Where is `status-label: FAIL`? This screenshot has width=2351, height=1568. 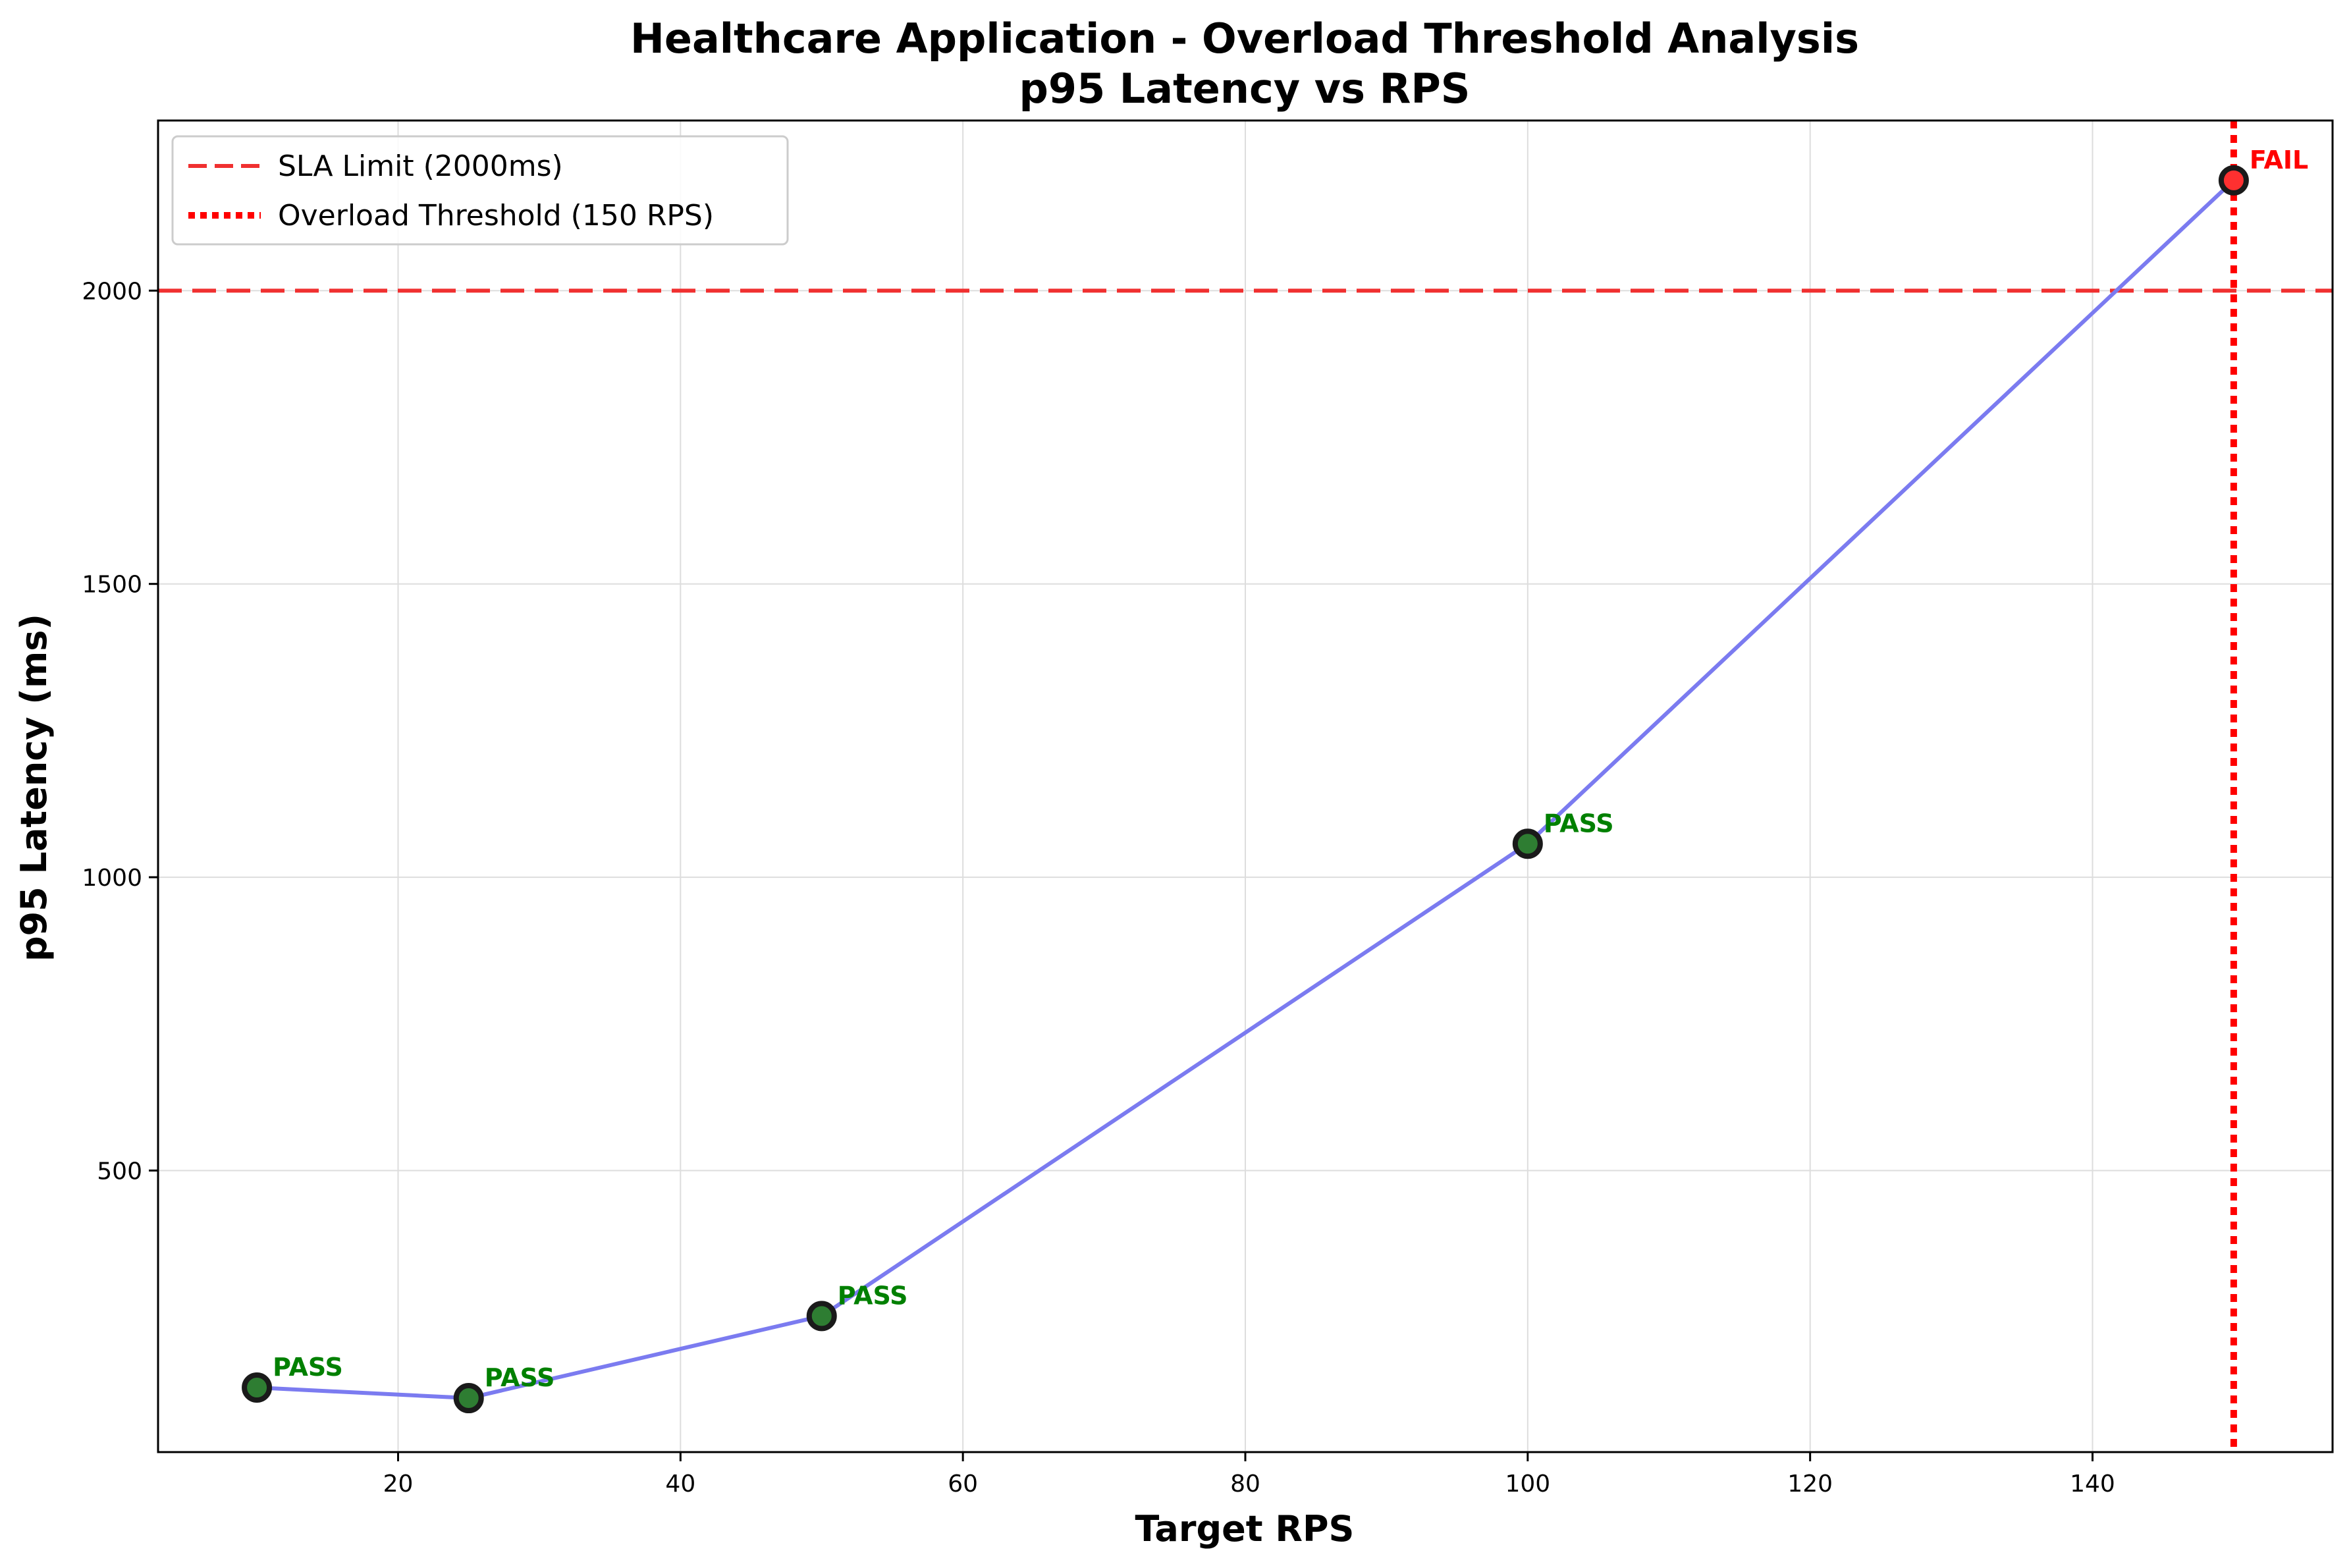 status-label: FAIL is located at coordinates (2279, 160).